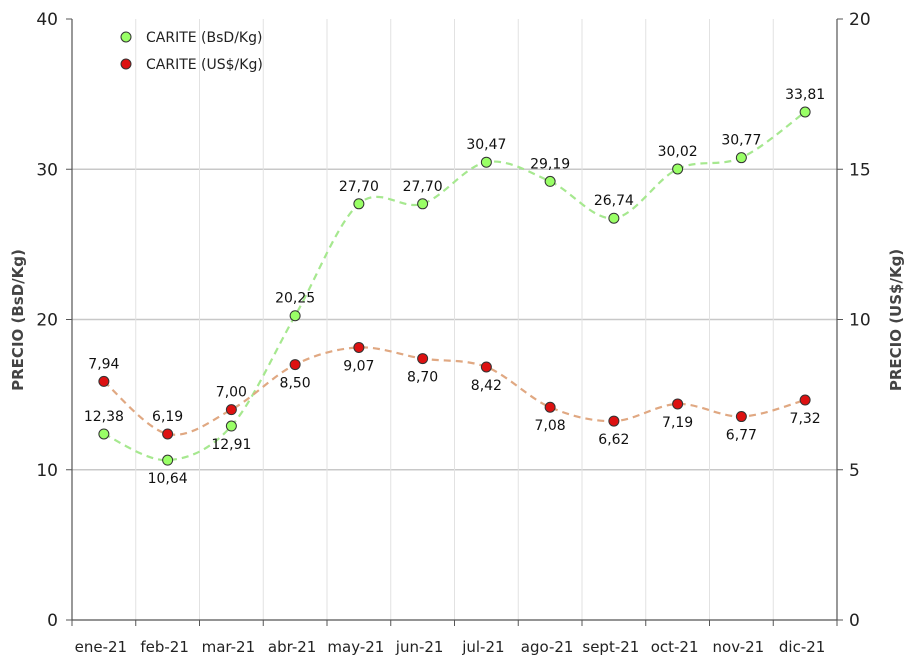  I want to click on data-label: 30,77, so click(741, 141).